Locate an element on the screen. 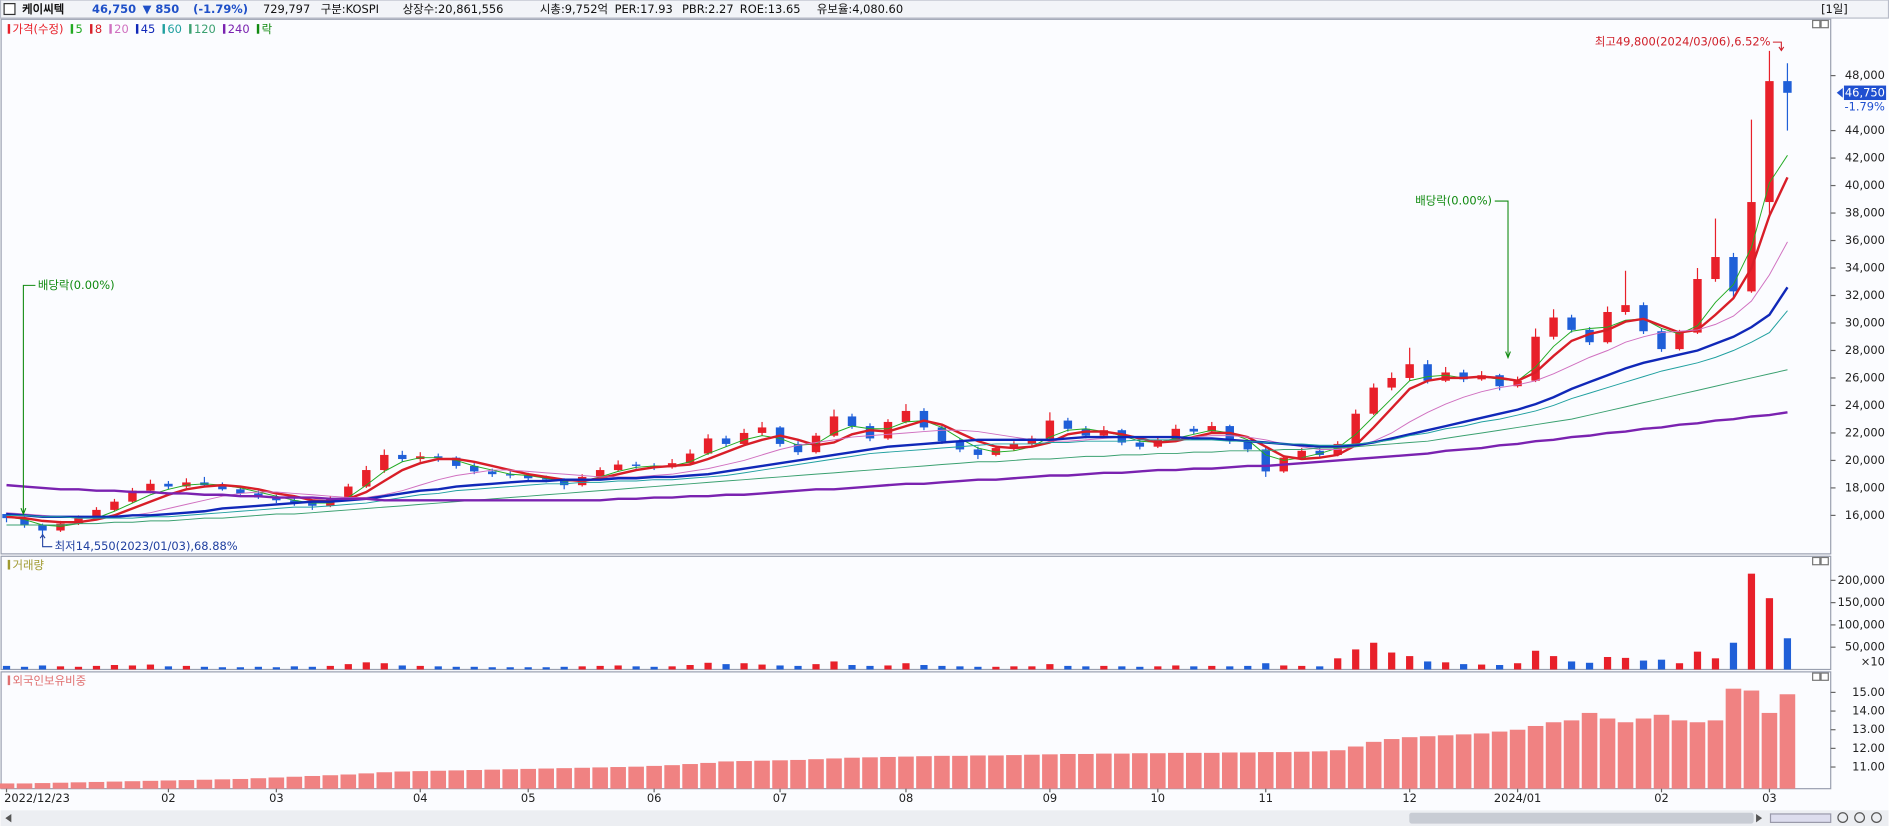 The image size is (1889, 826). y-tick-label: 150,000 is located at coordinates (1861, 602).